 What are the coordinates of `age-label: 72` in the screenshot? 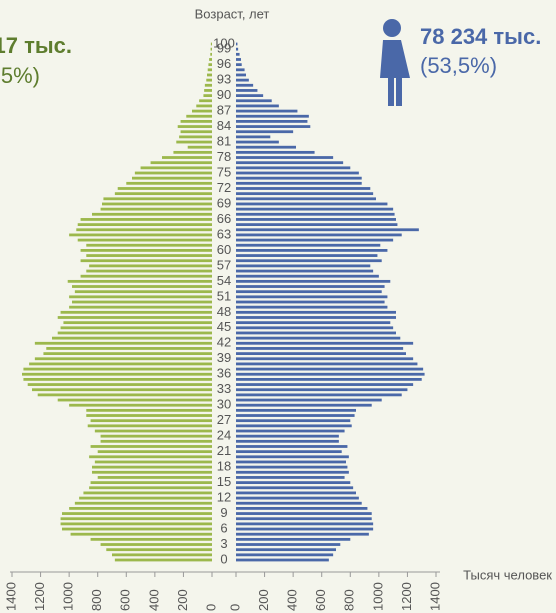 It's located at (224, 187).